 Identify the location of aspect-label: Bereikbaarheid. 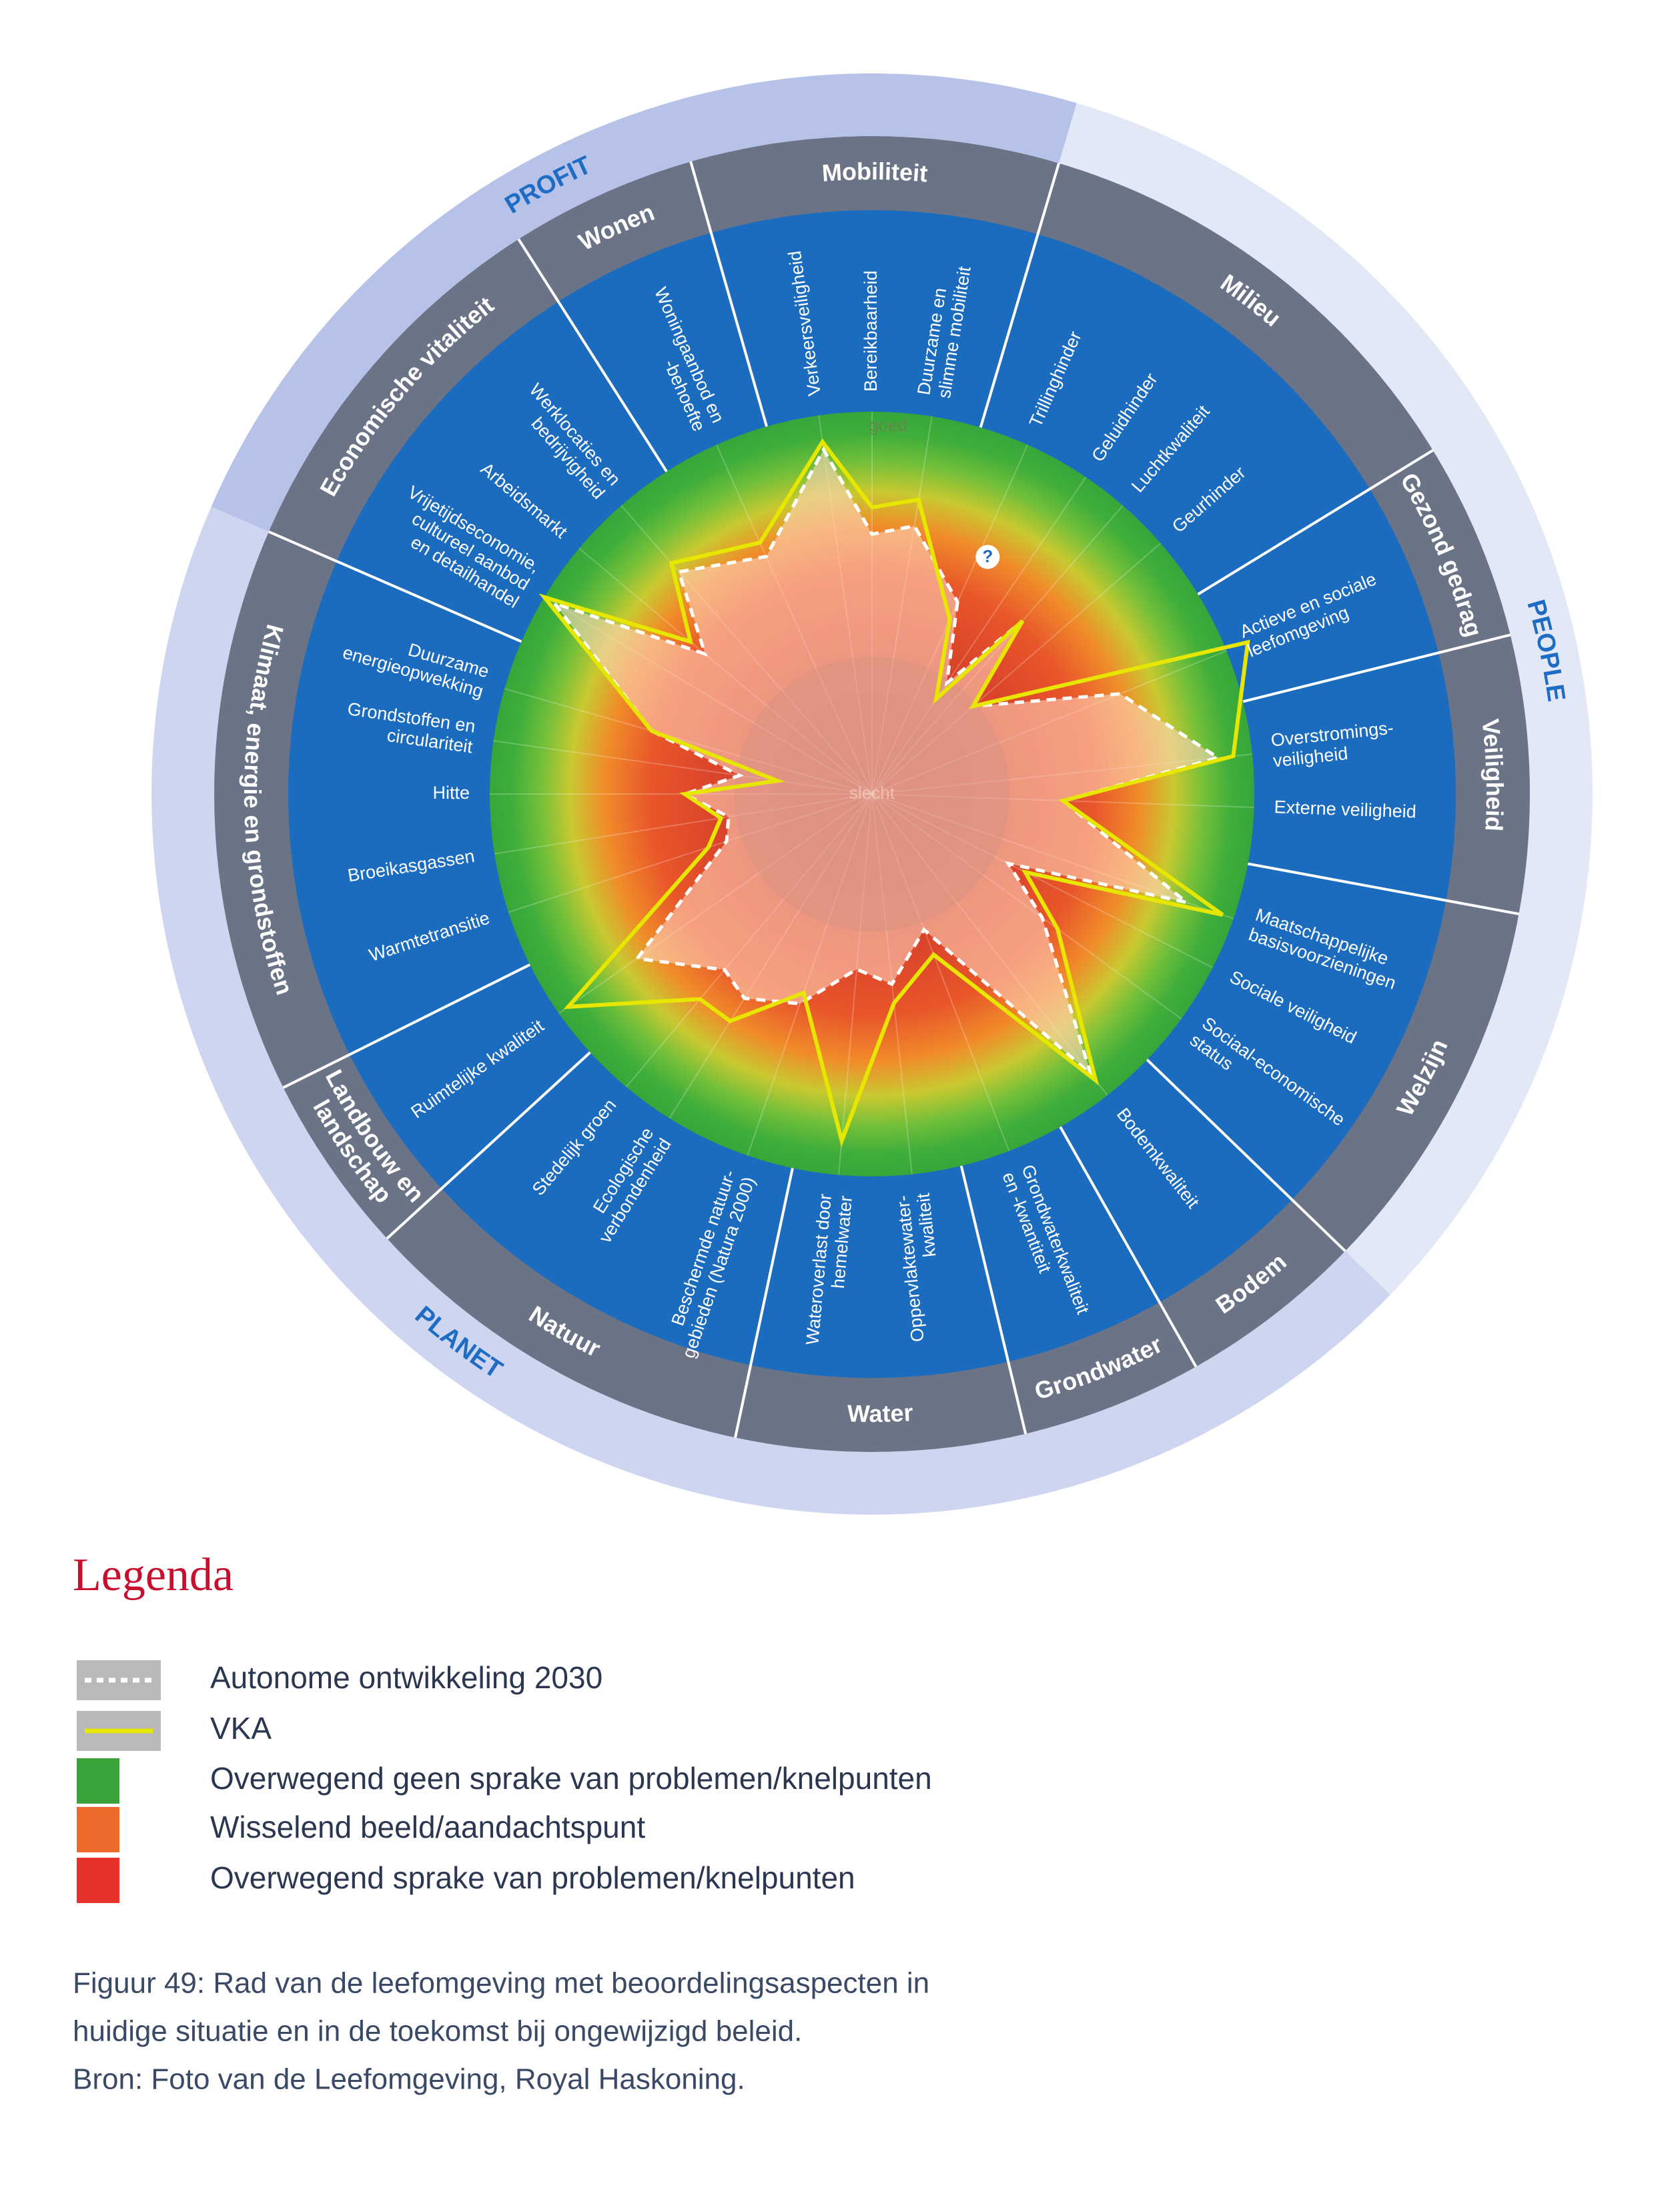
(871, 331).